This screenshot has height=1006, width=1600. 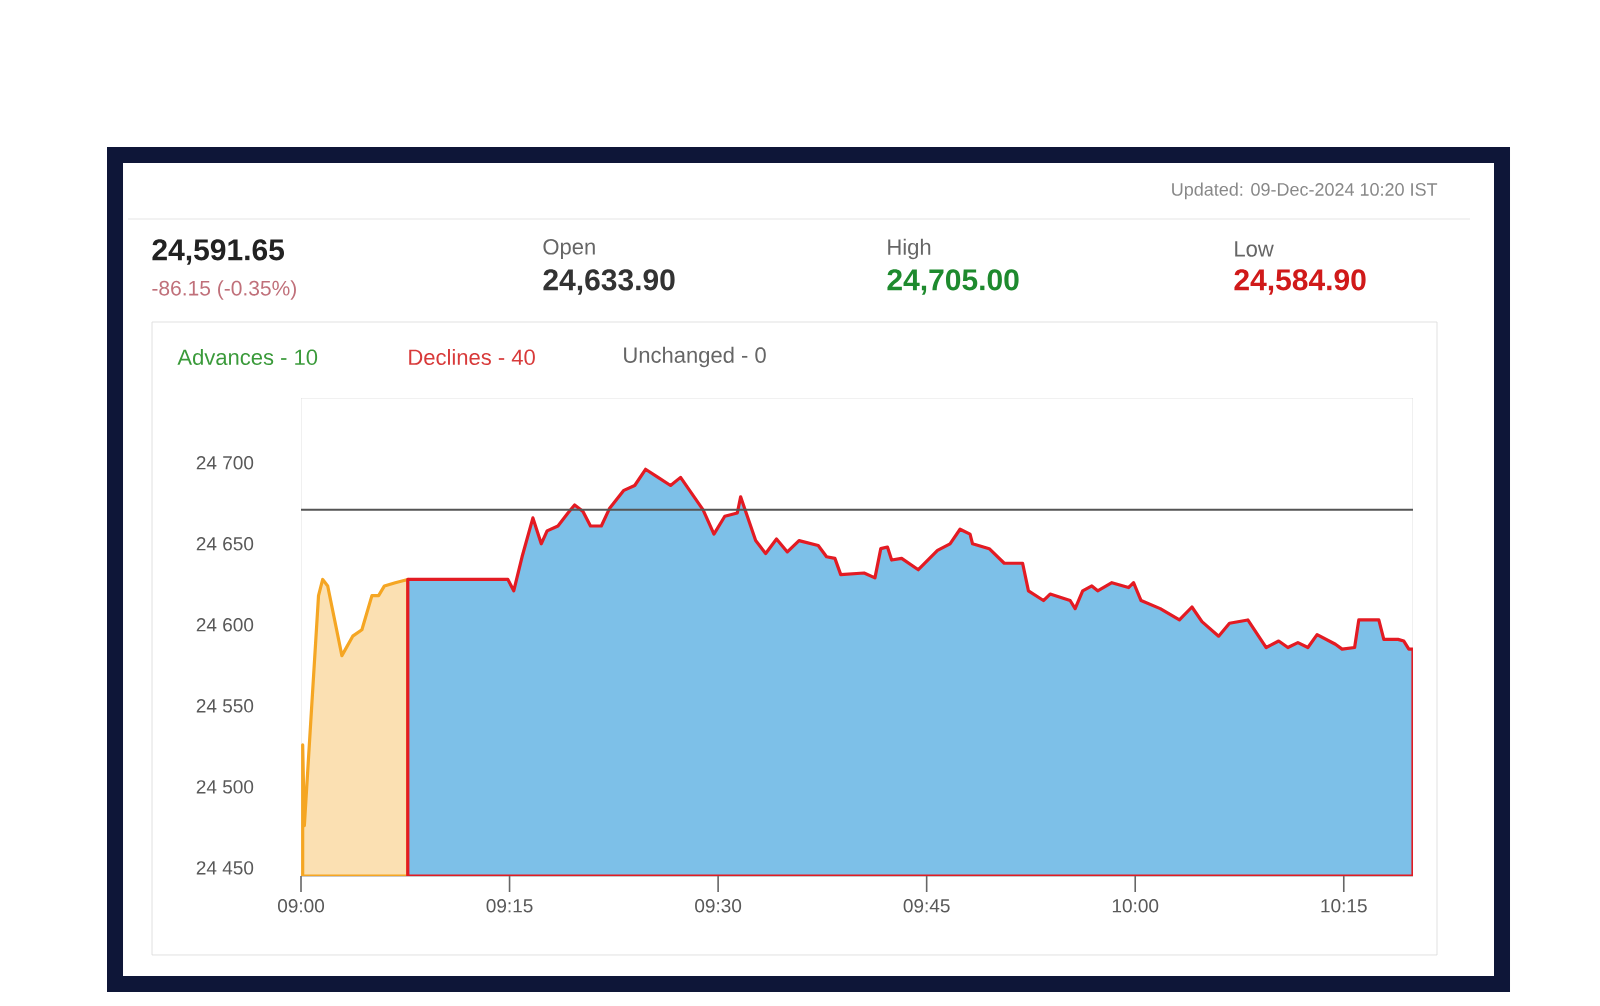 I want to click on y-tick-label: 24 600, so click(x=225, y=625).